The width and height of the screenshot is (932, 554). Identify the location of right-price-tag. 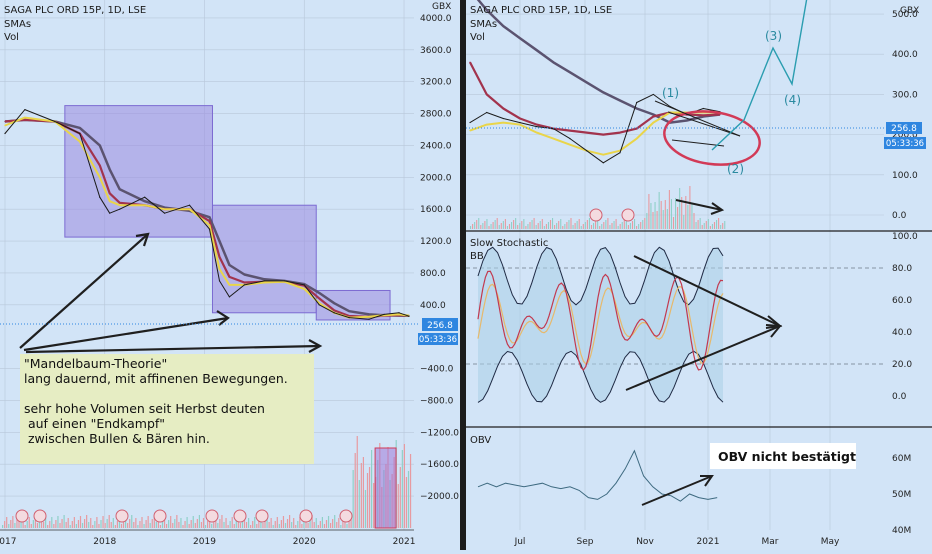
(904, 128).